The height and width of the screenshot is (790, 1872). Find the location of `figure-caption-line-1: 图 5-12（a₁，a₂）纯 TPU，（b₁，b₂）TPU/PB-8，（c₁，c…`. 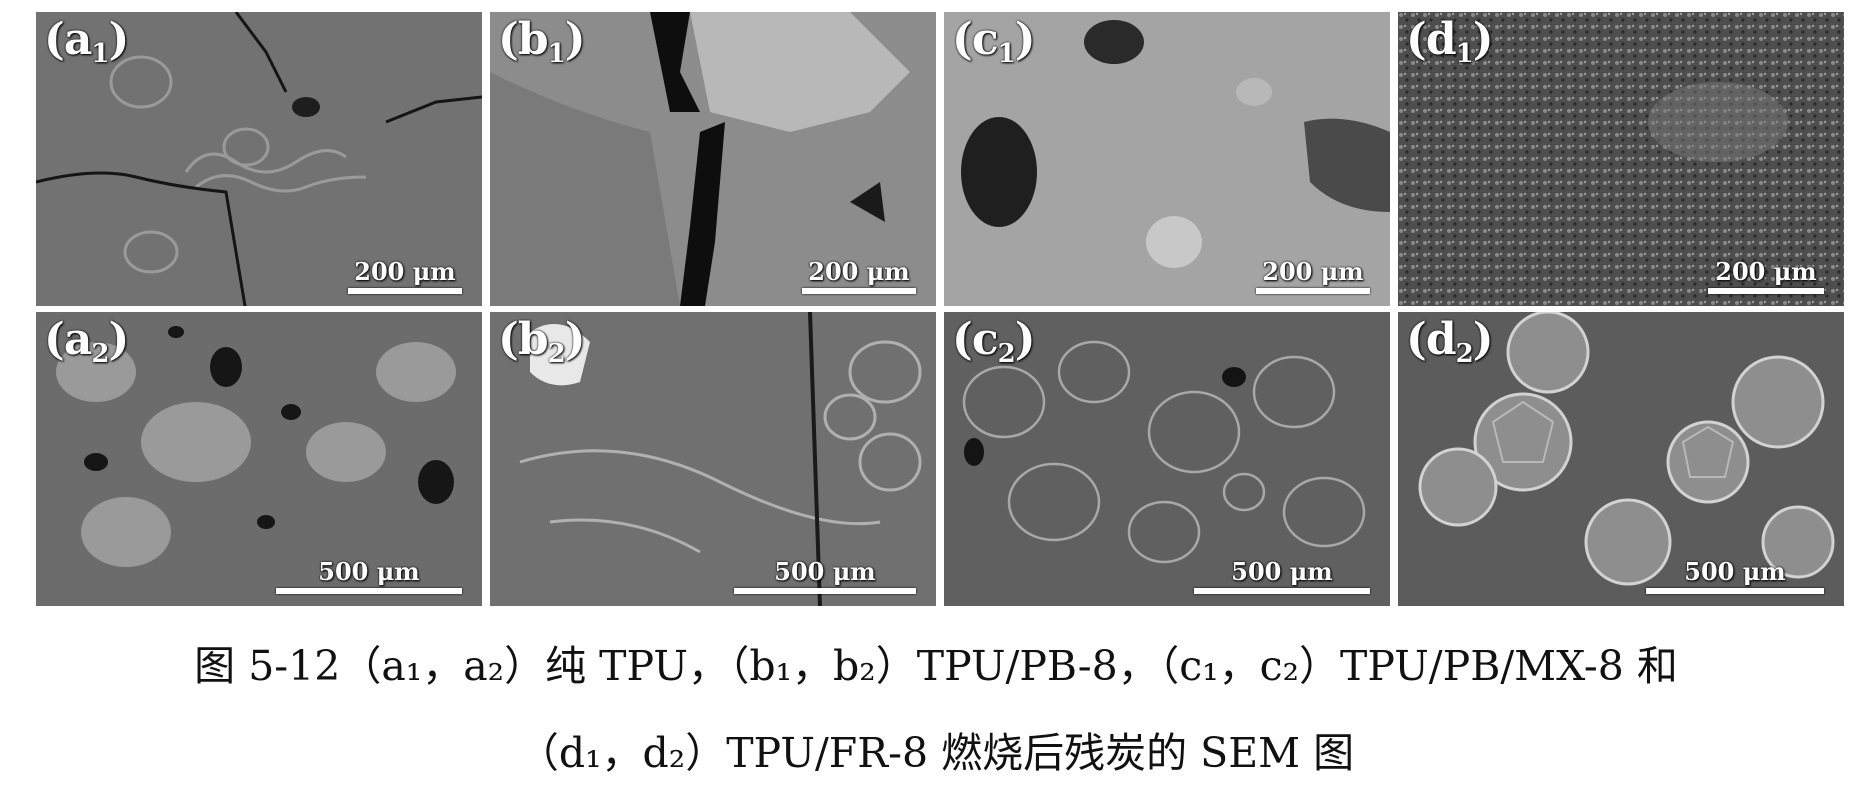

figure-caption-line-1: 图 5-12（a₁，a₂）纯 TPU，（b₁，b₂）TPU/PB-8，（c₁，c… is located at coordinates (936, 666).